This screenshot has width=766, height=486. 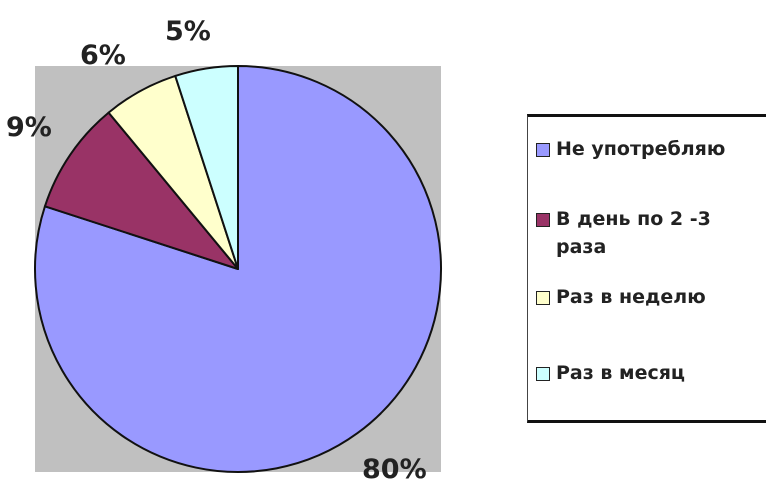 I want to click on slice-daily, so click(x=141, y=190).